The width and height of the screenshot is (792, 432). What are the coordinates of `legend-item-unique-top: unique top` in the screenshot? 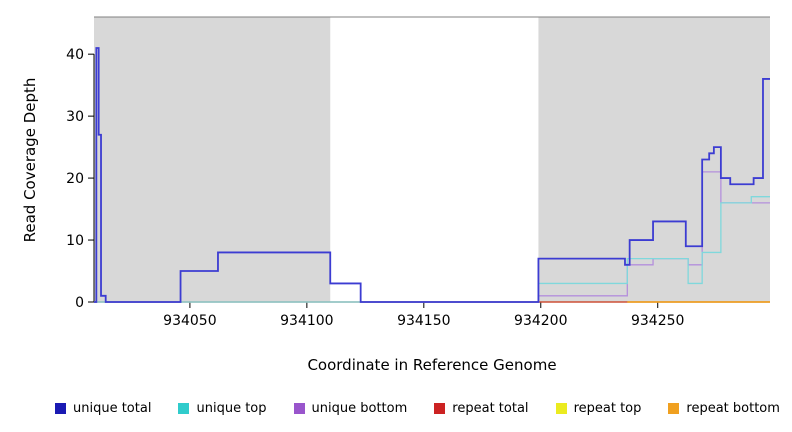 It's located at (222, 408).